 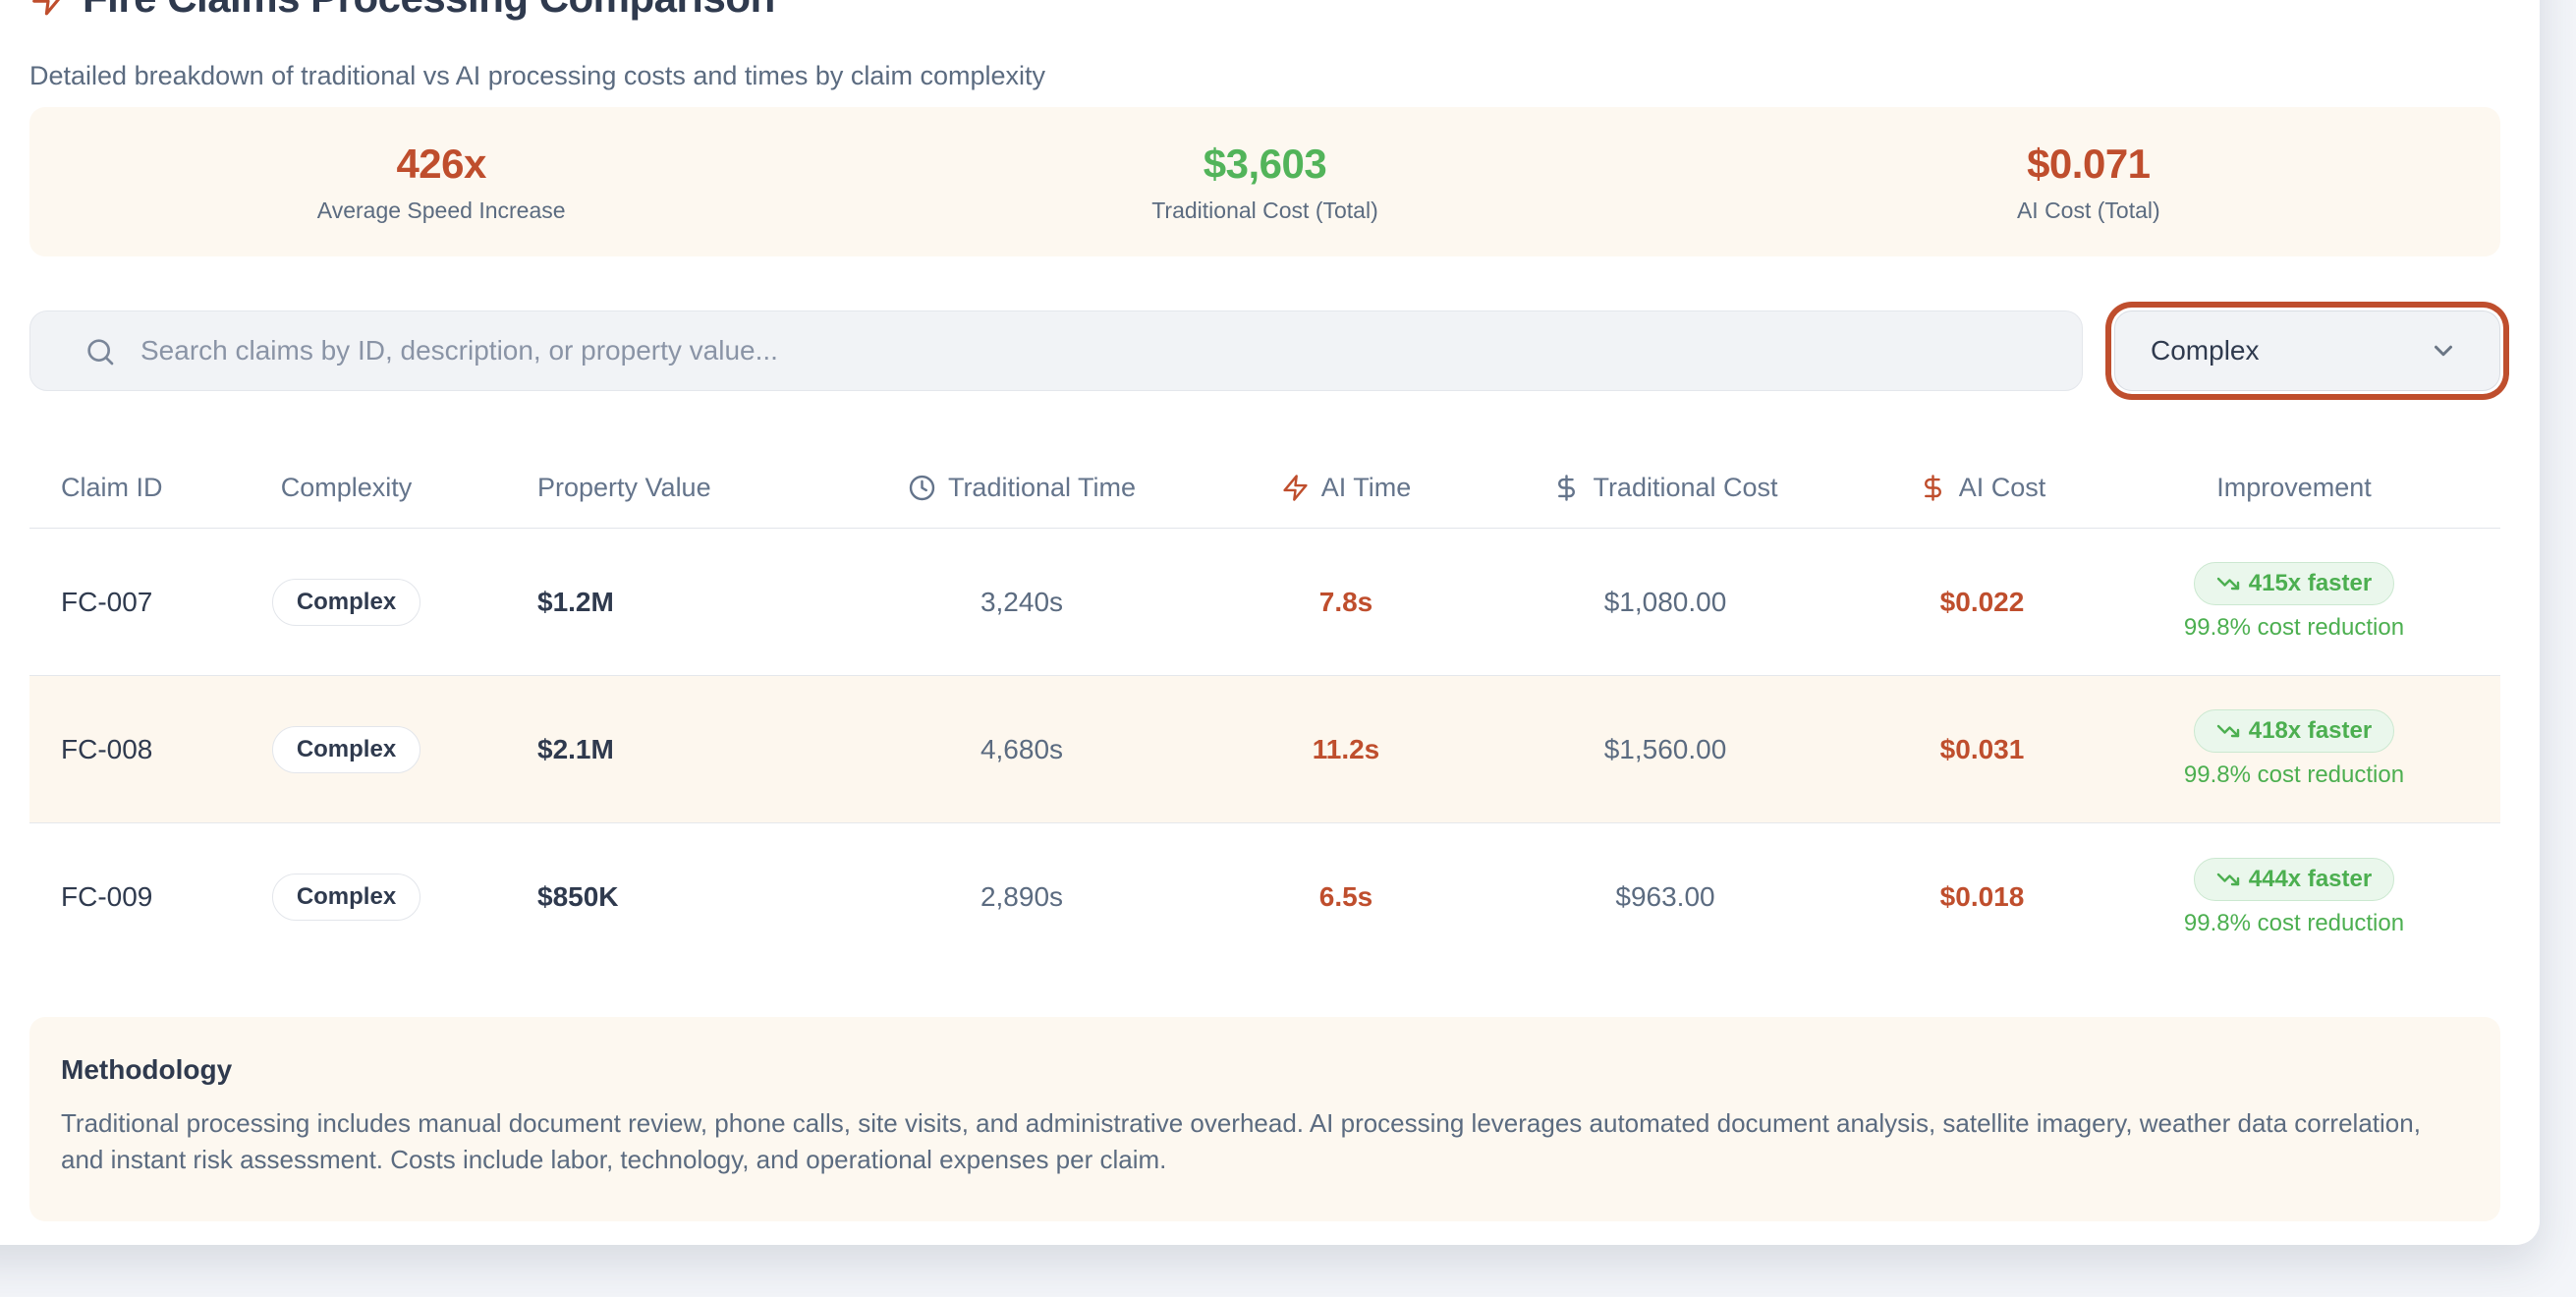 I want to click on stat-label: Average Speed Increase, so click(x=441, y=210).